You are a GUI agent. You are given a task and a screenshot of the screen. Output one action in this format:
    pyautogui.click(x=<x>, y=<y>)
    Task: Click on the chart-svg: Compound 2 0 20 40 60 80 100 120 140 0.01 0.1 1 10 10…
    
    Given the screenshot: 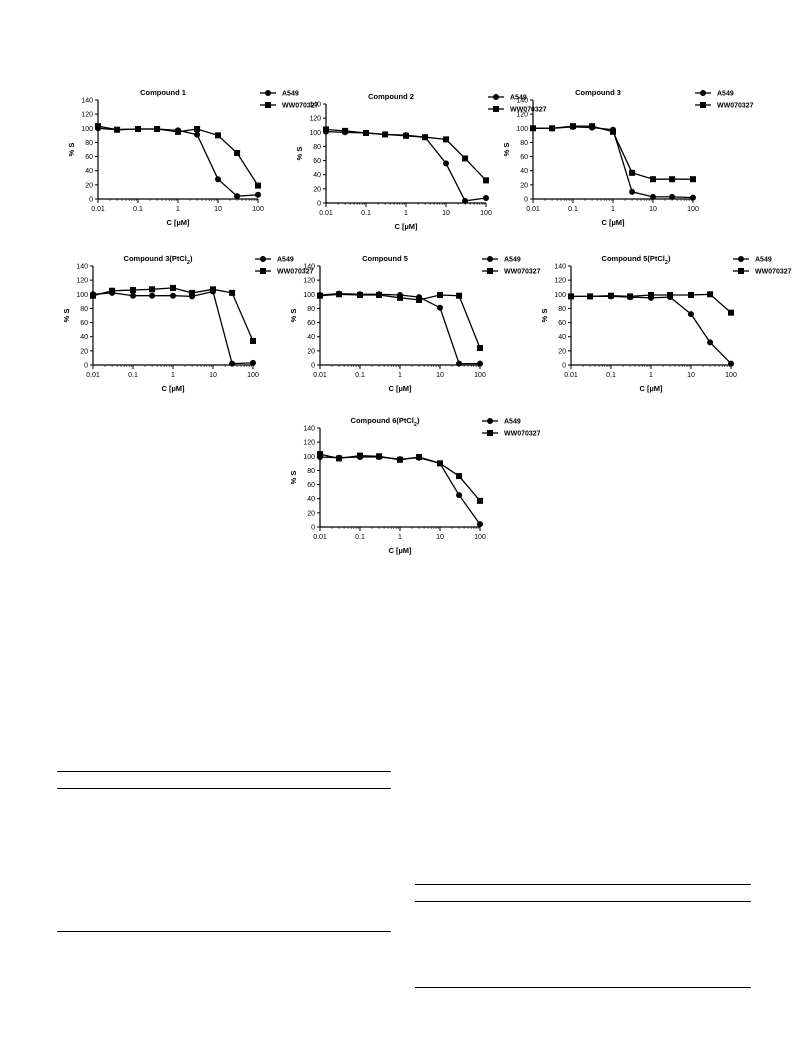 What is the action you would take?
    pyautogui.click(x=421, y=161)
    